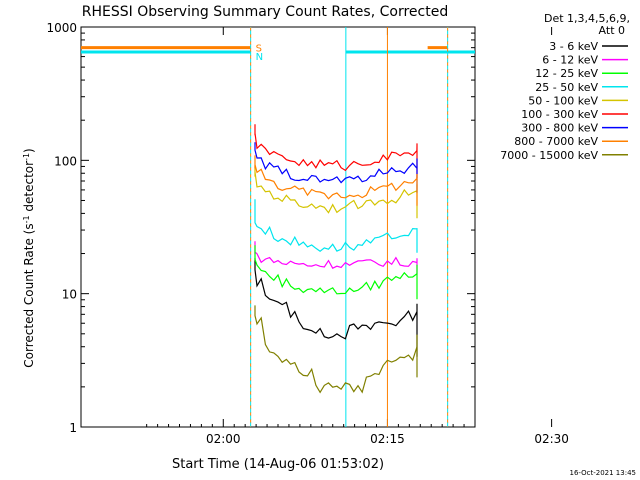  What do you see at coordinates (587, 18) in the screenshot?
I see `legend-header-detectors: Det 1,3,4,5,6,9,` at bounding box center [587, 18].